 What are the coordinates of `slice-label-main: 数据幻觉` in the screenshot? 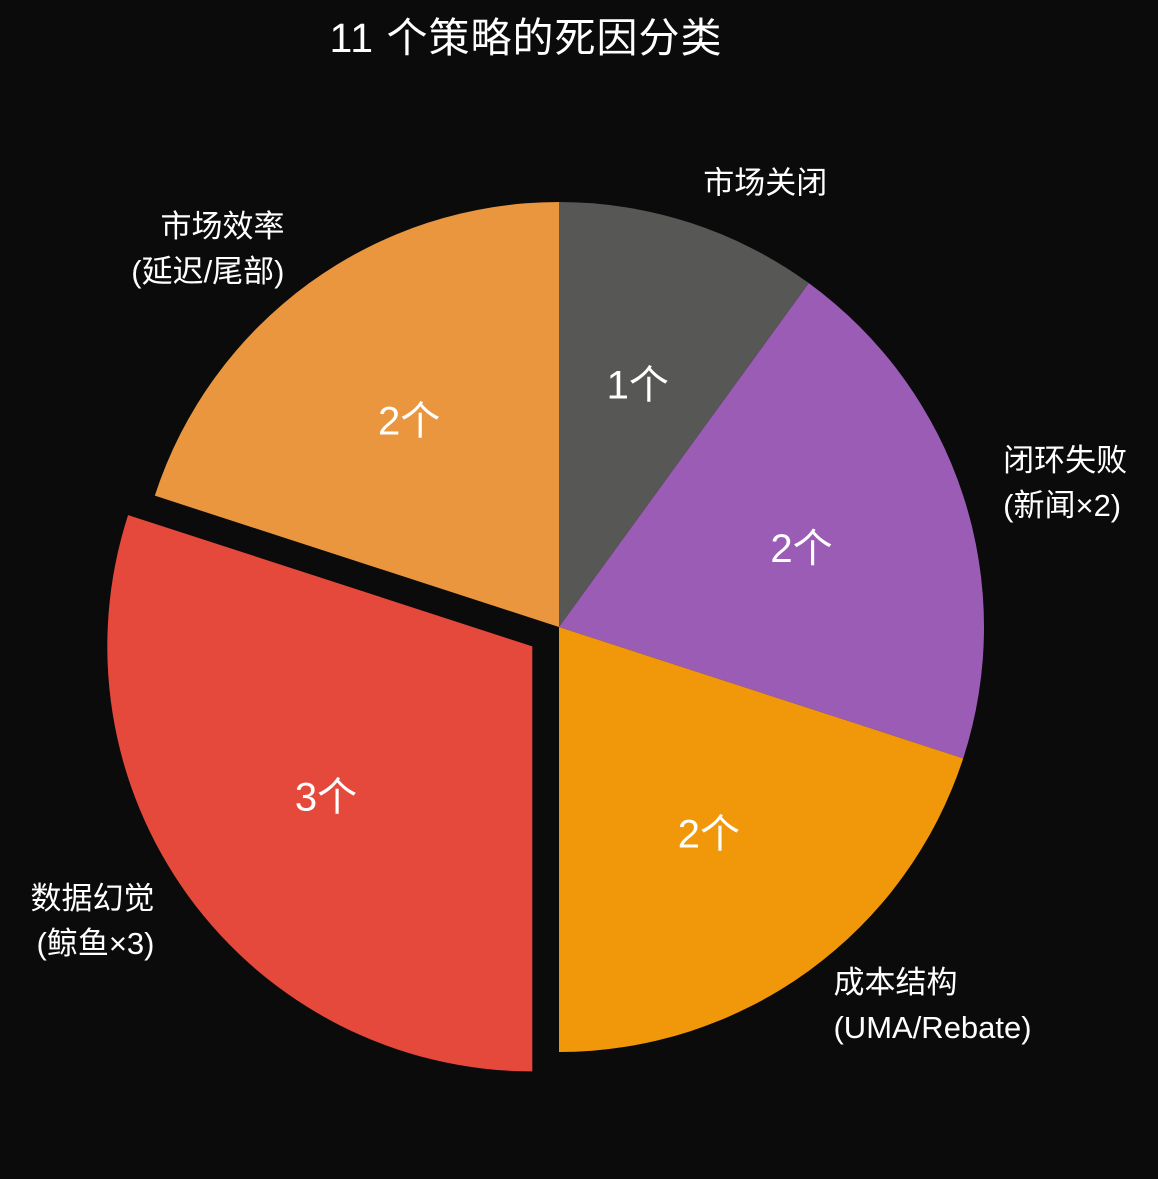 It's located at (92, 898).